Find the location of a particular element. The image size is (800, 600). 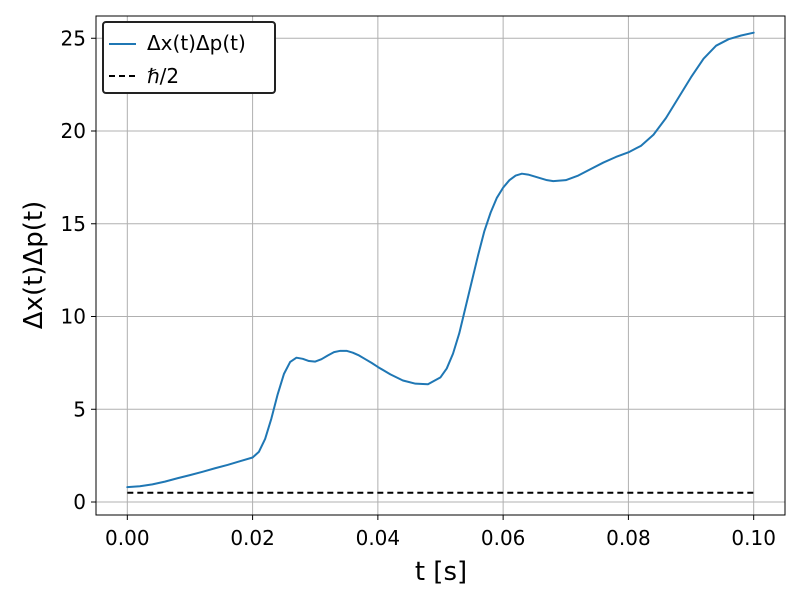

x-tick-label: 0.00 is located at coordinates (127, 538).